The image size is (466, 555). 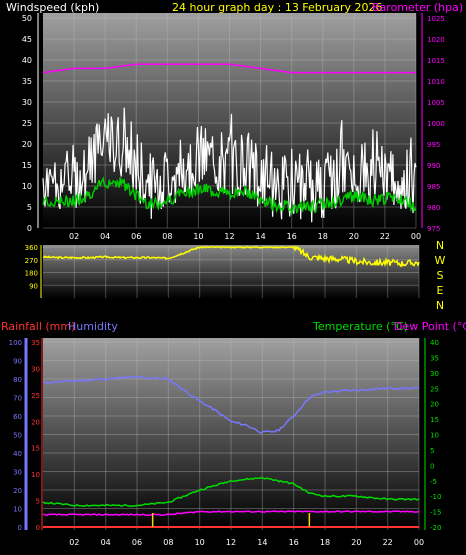 What do you see at coordinates (231, 271) in the screenshot?
I see `direction-panel-background` at bounding box center [231, 271].